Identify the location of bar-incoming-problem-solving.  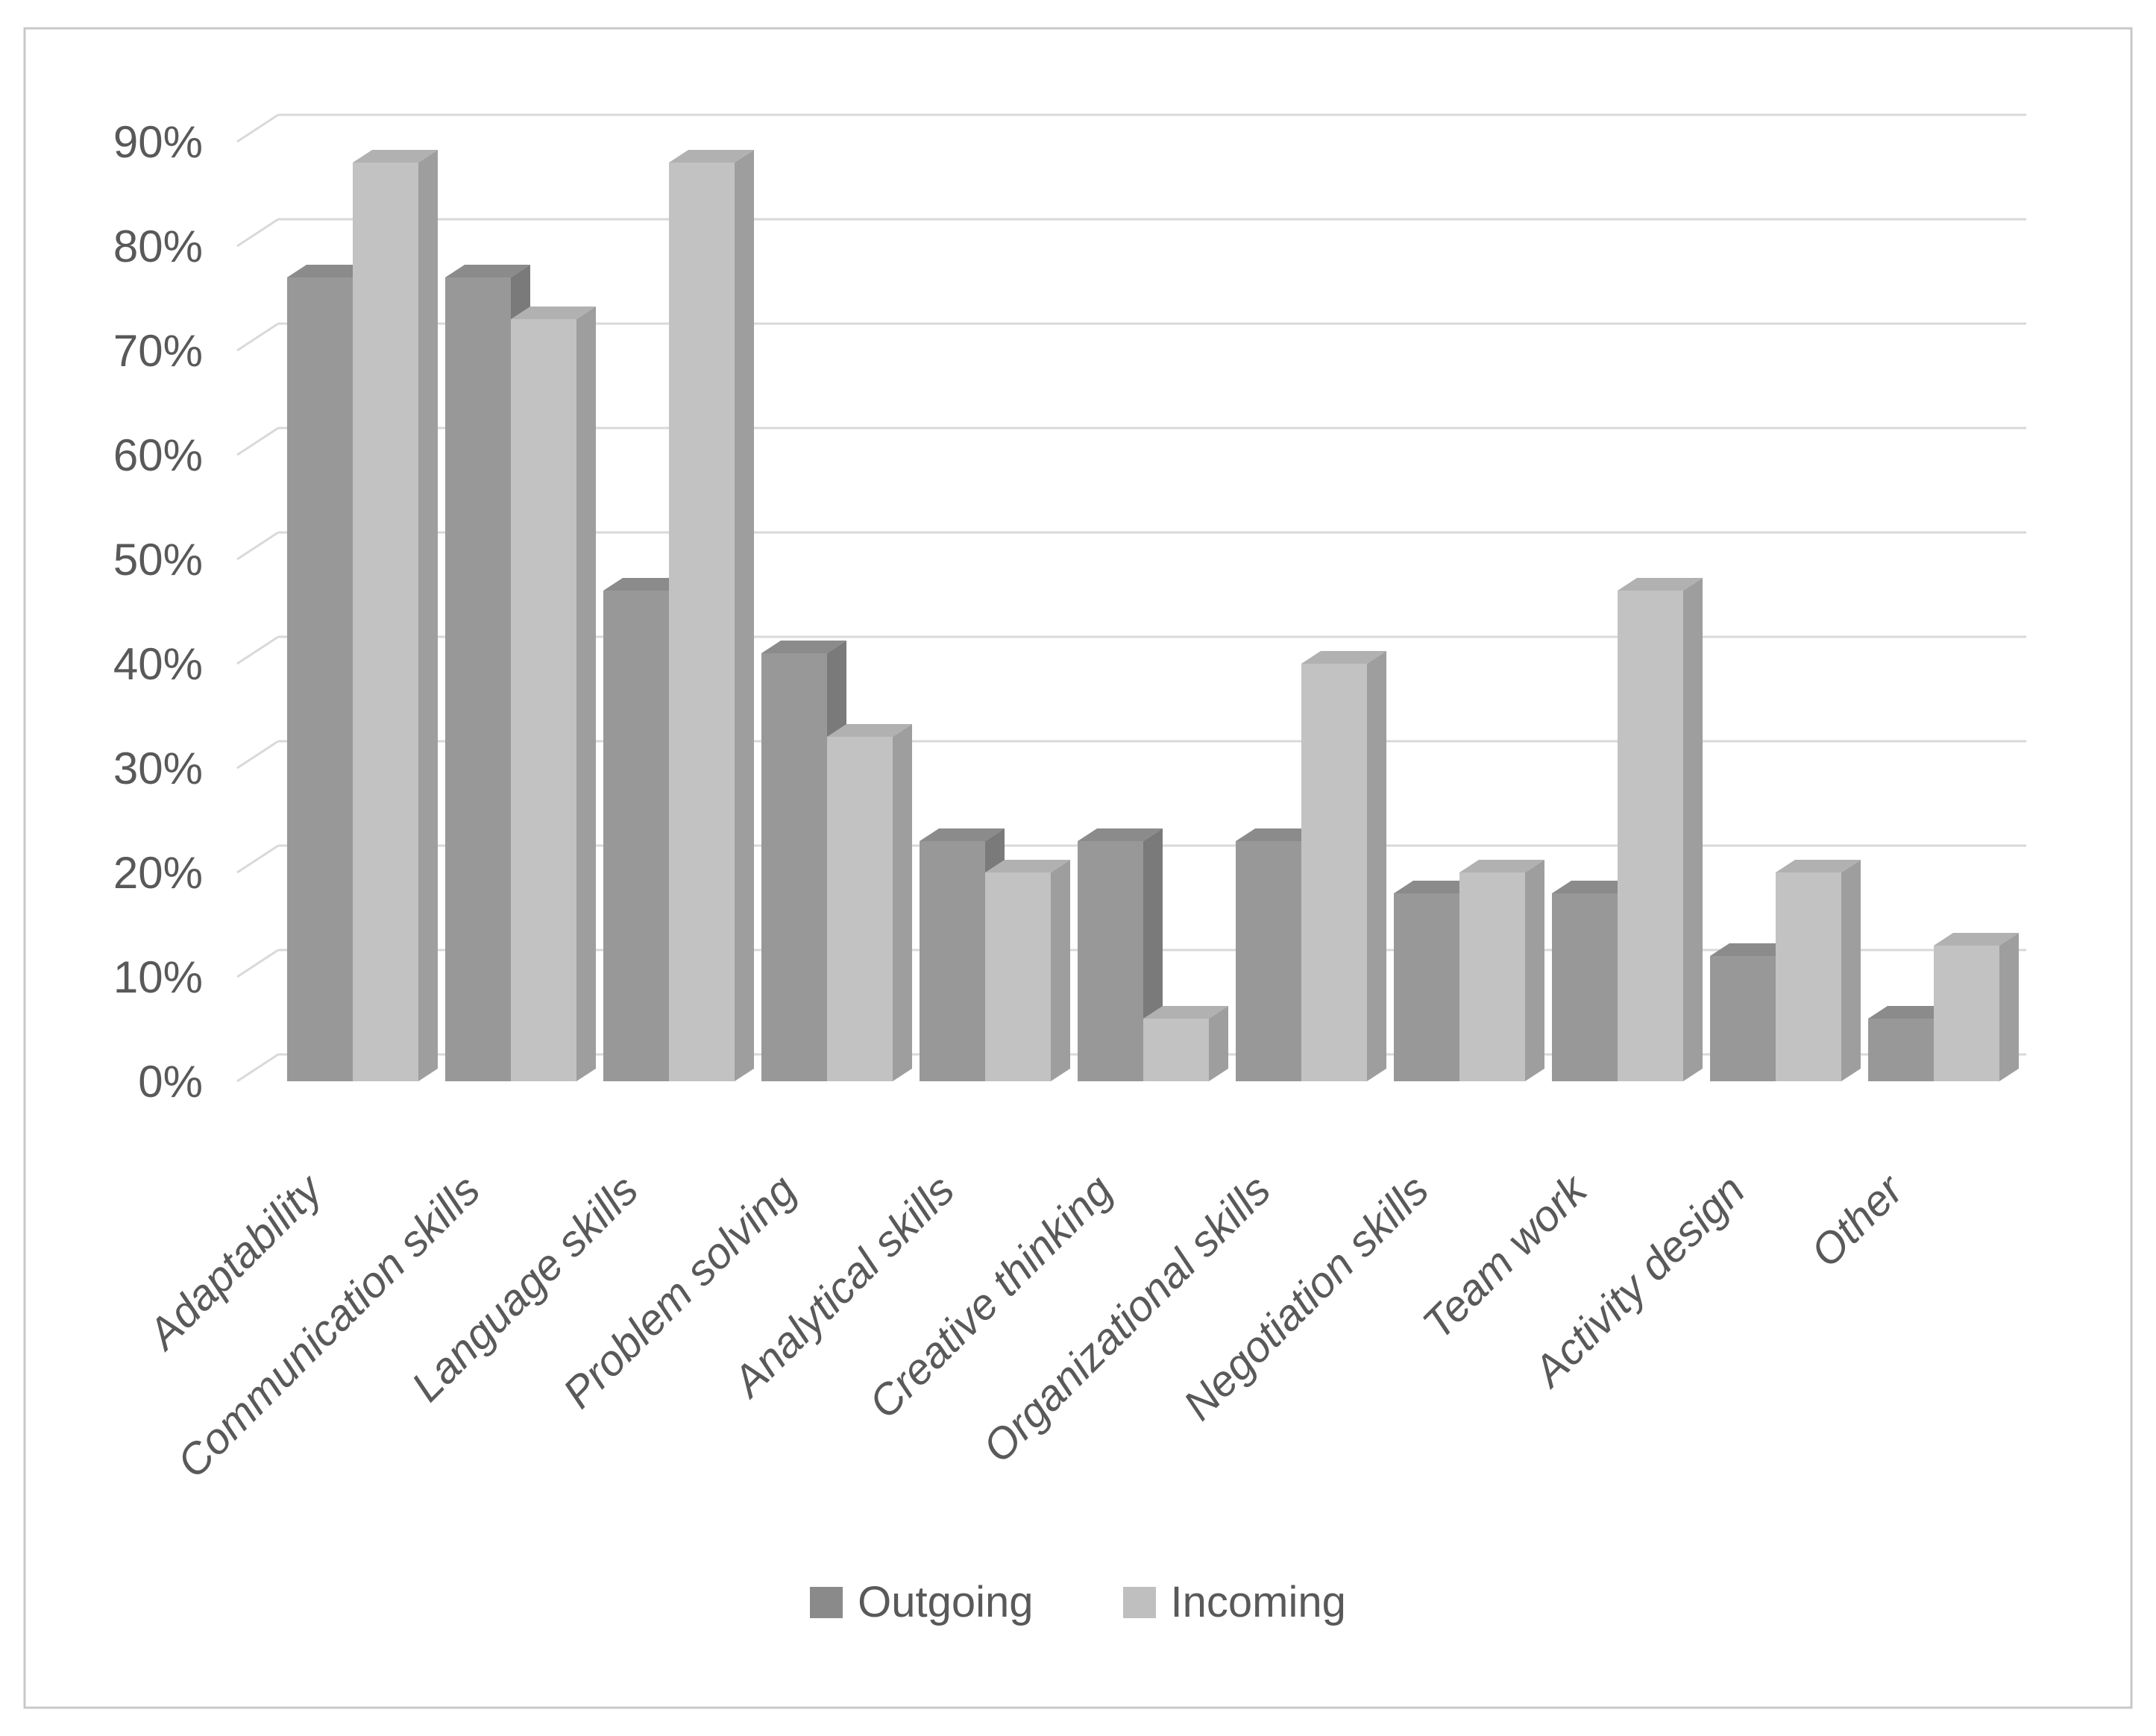
(869, 903).